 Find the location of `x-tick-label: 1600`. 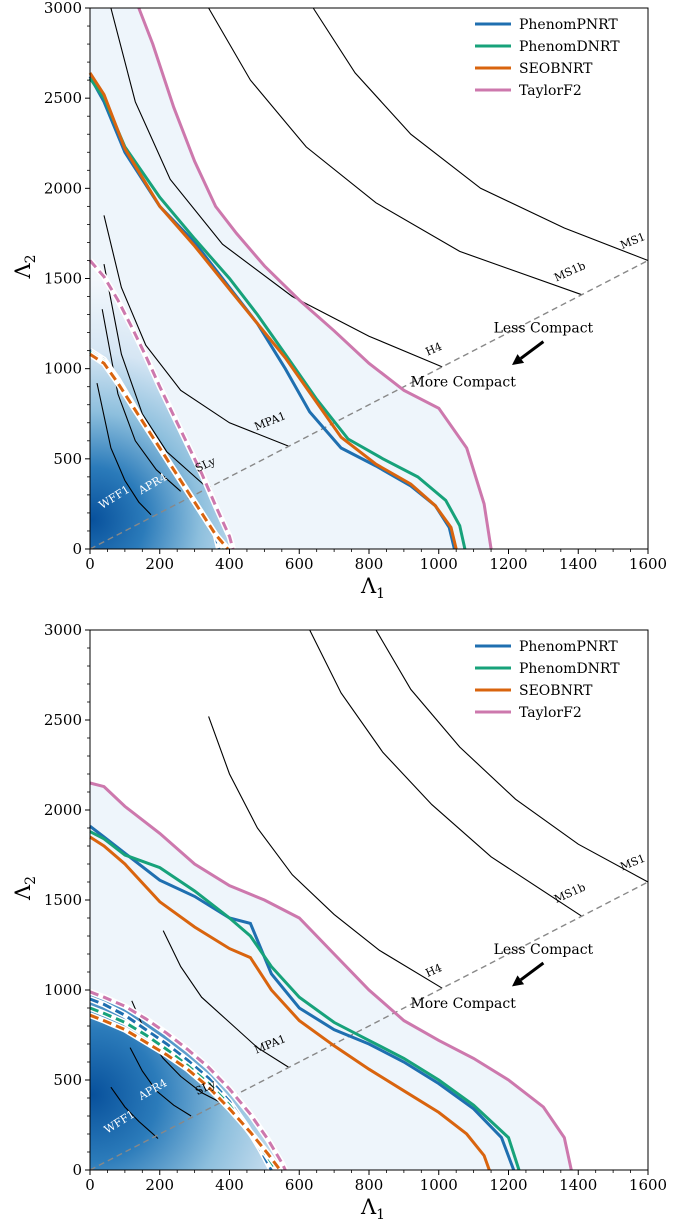

x-tick-label: 1600 is located at coordinates (648, 564).